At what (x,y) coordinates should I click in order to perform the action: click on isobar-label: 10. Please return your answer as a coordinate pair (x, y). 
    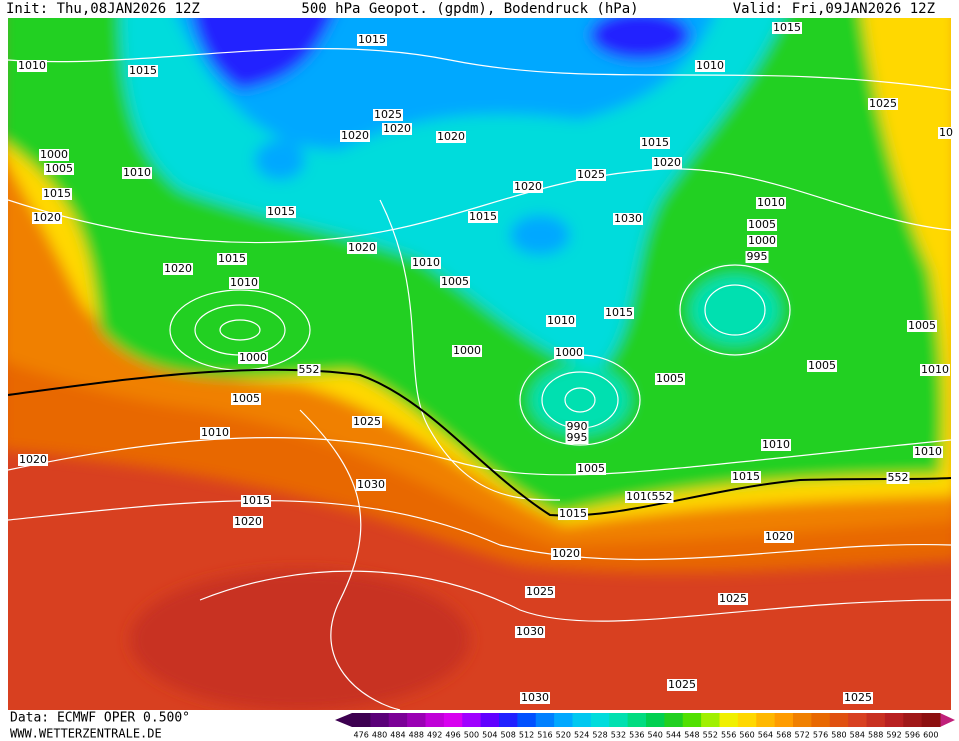
    Looking at the image, I should click on (946, 132).